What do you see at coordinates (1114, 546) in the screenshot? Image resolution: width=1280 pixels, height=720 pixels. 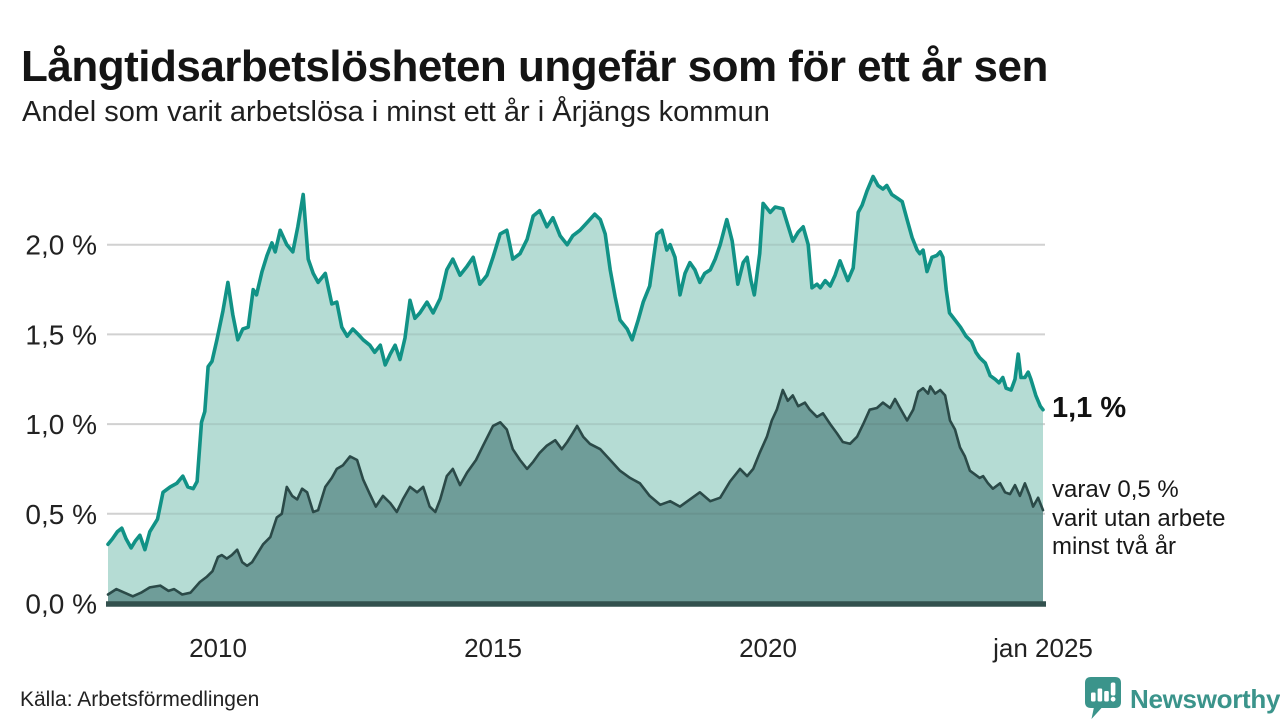 I see `annotation-line: minst två år` at bounding box center [1114, 546].